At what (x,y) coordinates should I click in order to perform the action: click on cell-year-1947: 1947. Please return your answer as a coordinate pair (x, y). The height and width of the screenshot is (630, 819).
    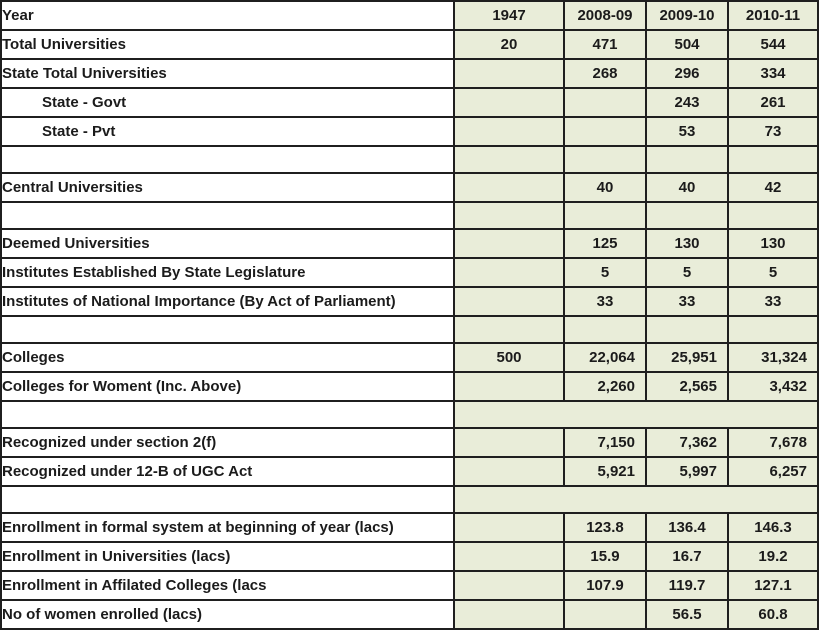
    Looking at the image, I should click on (509, 15).